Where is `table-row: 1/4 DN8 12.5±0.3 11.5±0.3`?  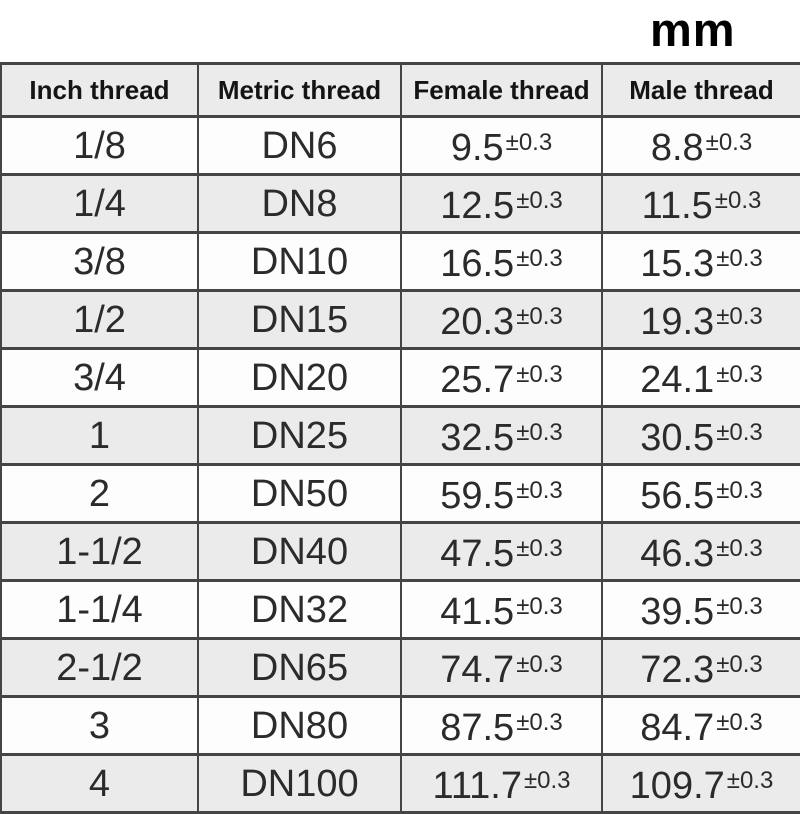 table-row: 1/4 DN8 12.5±0.3 11.5±0.3 is located at coordinates (400, 203).